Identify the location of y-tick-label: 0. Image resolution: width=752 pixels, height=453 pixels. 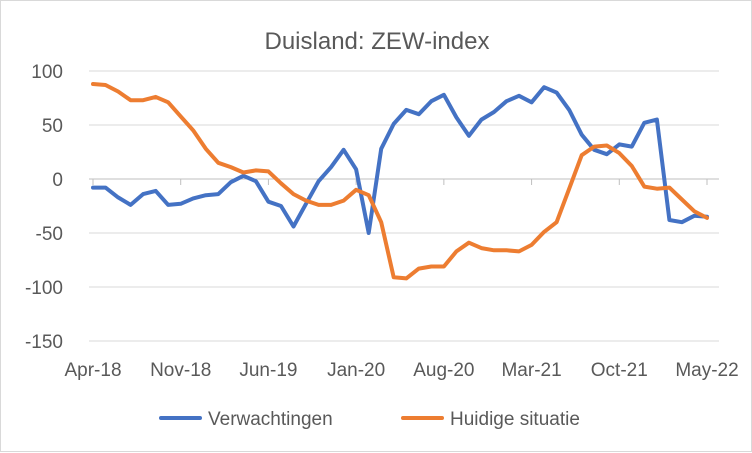
(57, 180).